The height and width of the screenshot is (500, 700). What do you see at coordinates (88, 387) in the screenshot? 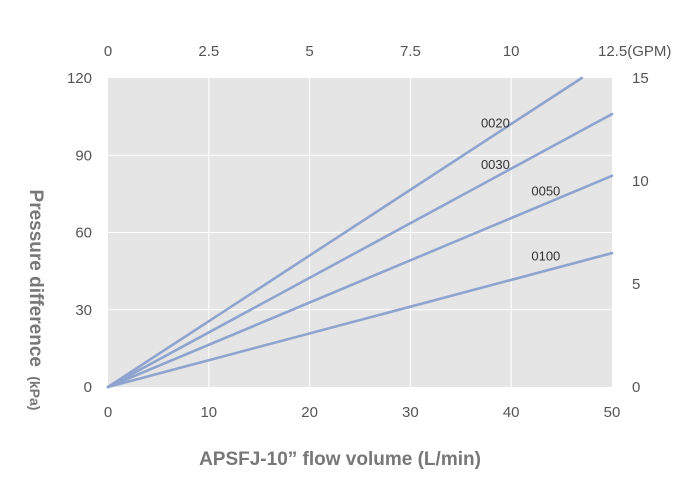
I see `y-tick-label: 0` at bounding box center [88, 387].